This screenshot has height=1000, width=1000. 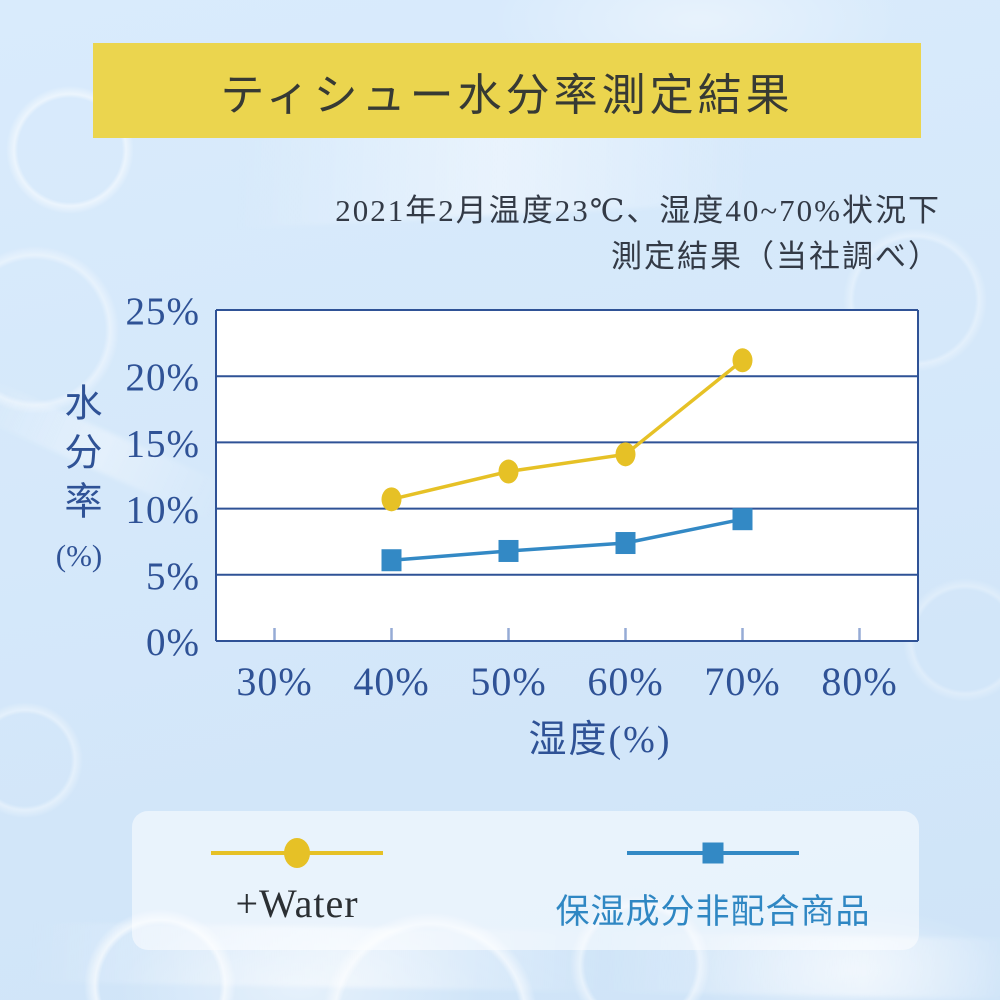 I want to click on legend-item-water: +Water, so click(x=297, y=882).